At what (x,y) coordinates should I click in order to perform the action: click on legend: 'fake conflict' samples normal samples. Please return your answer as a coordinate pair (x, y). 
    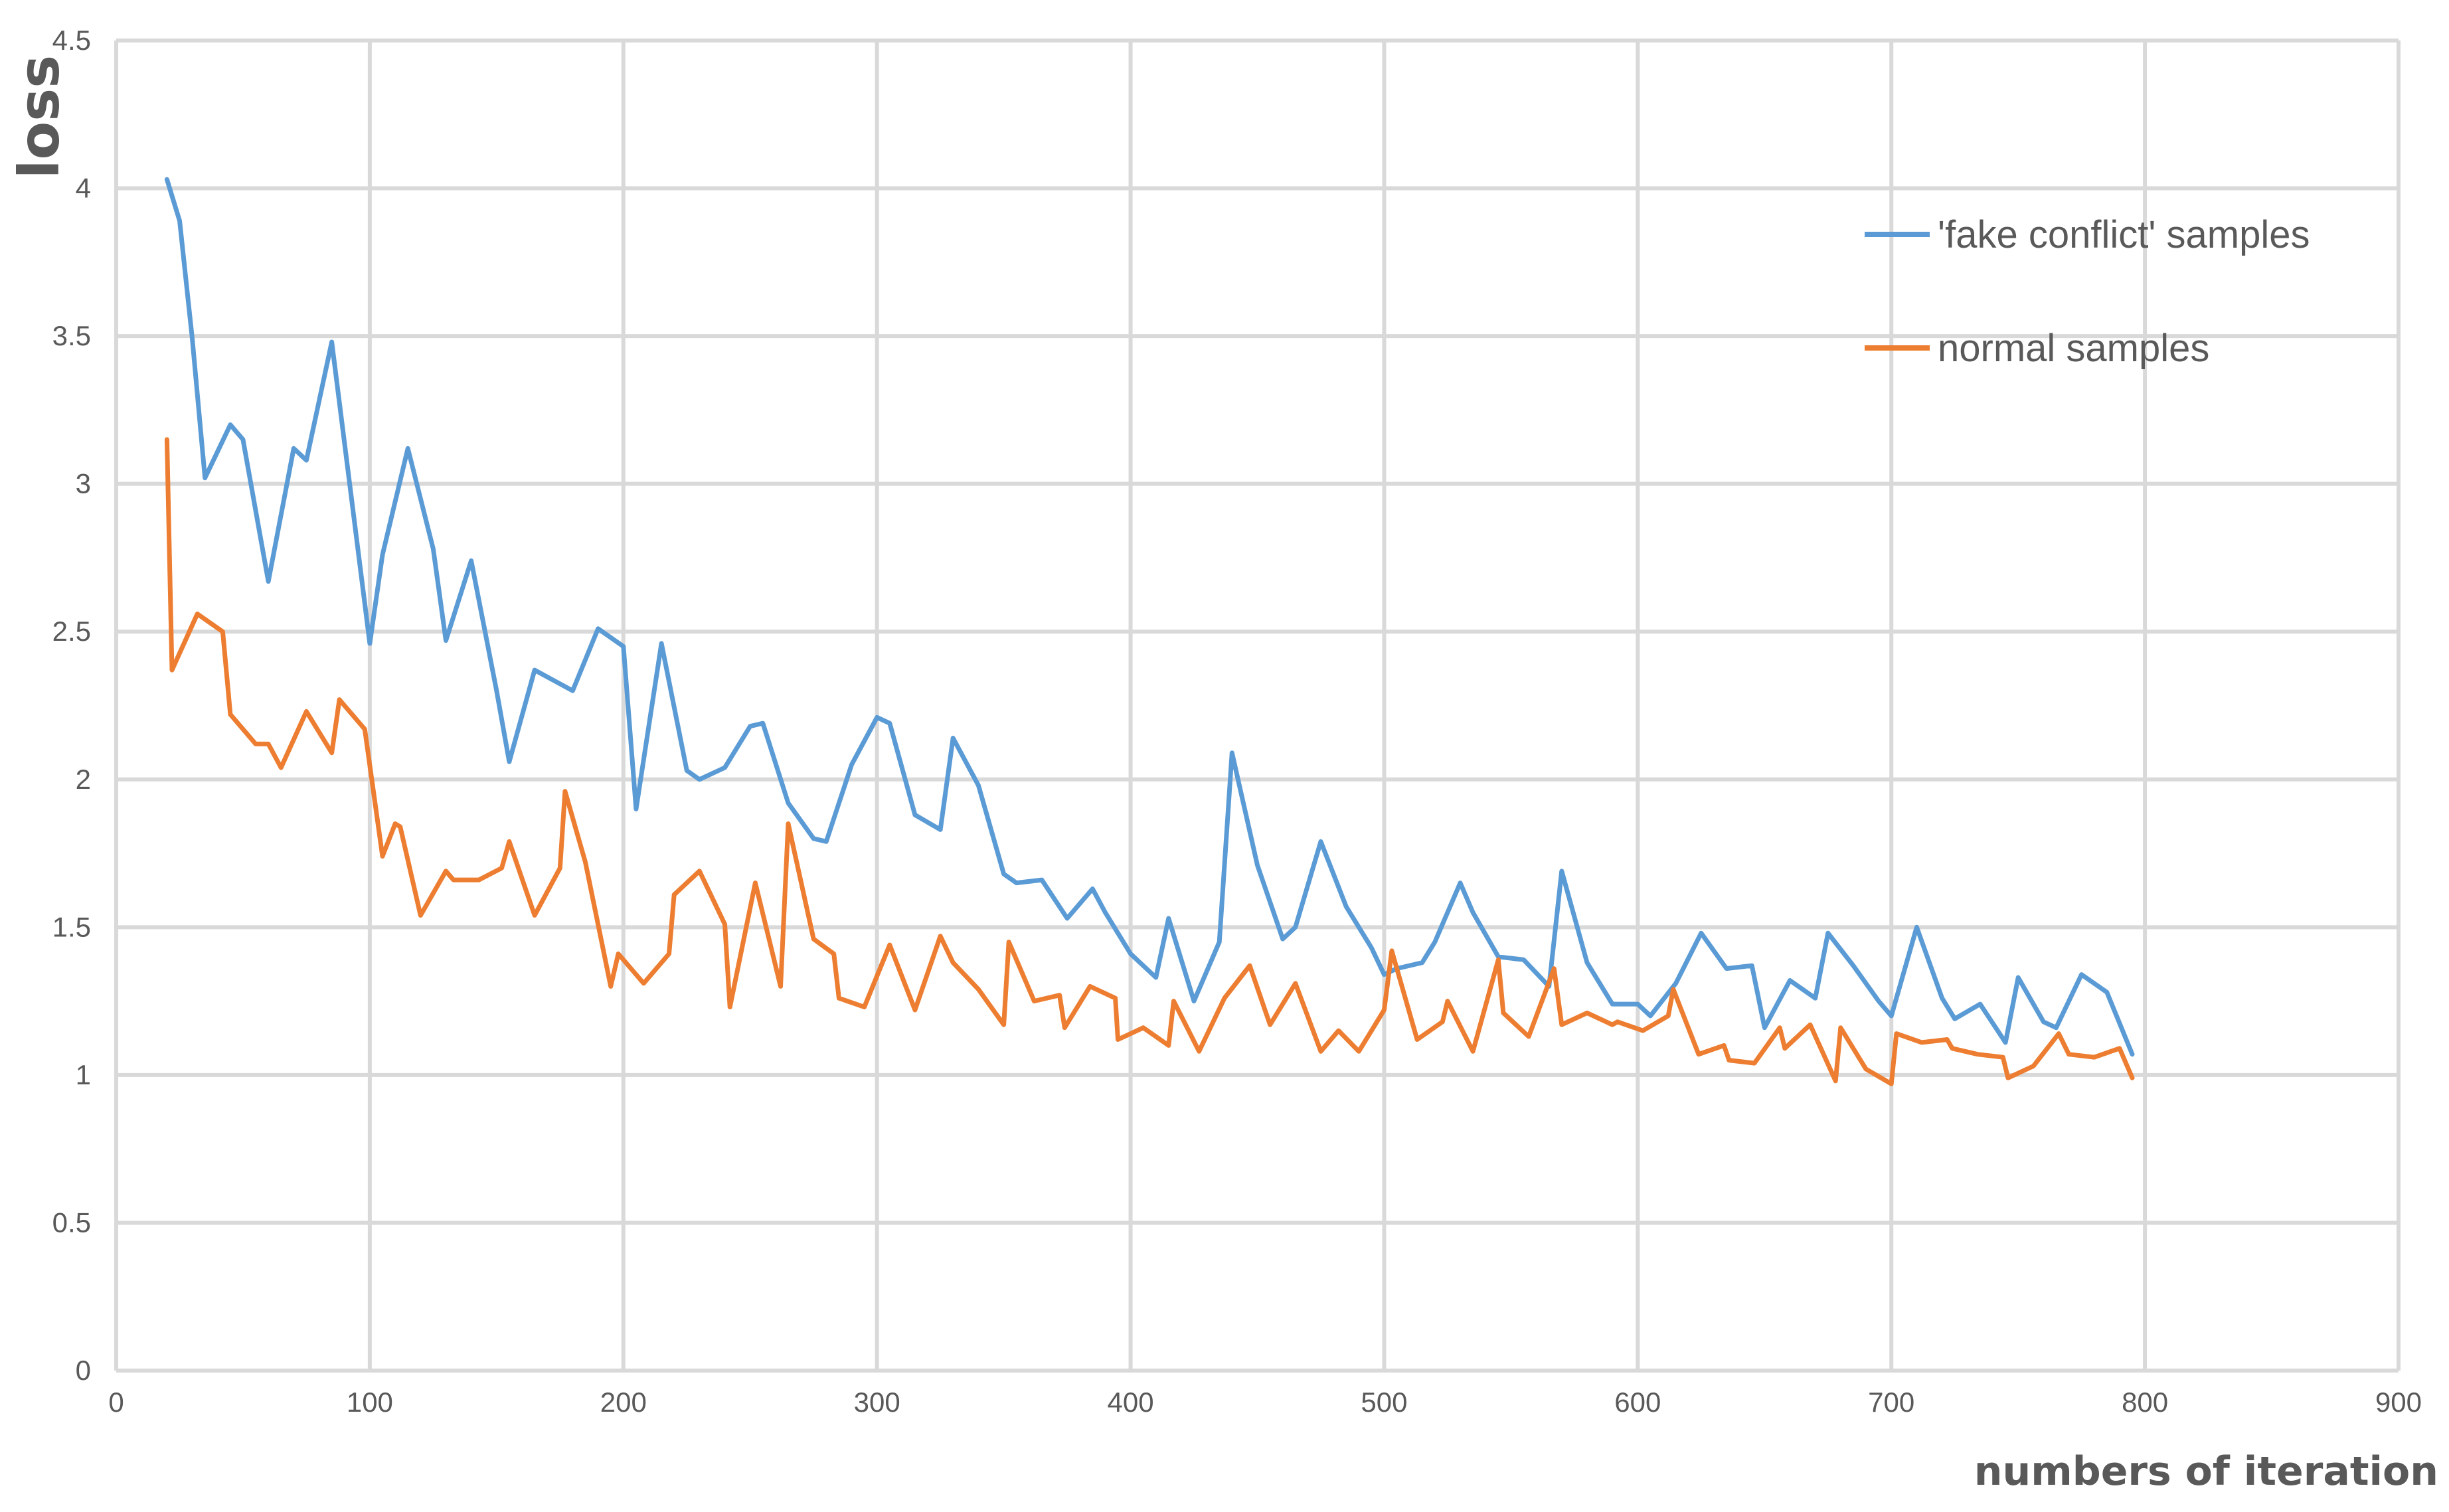
    Looking at the image, I should click on (2087, 291).